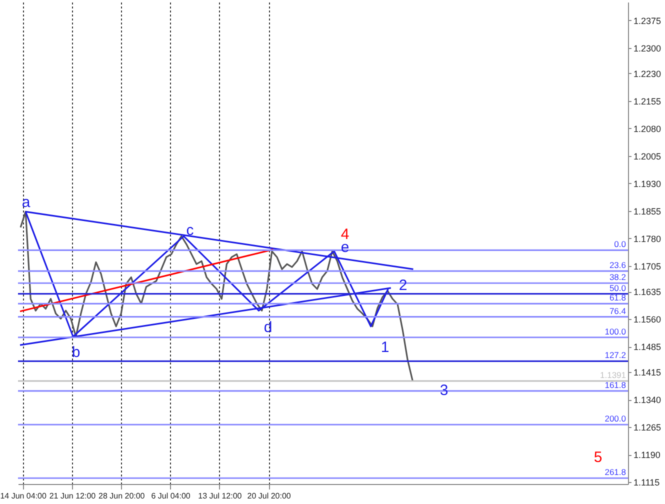 This screenshot has width=665, height=504. Describe the element at coordinates (403, 285) in the screenshot. I see `annotation: 2` at that location.